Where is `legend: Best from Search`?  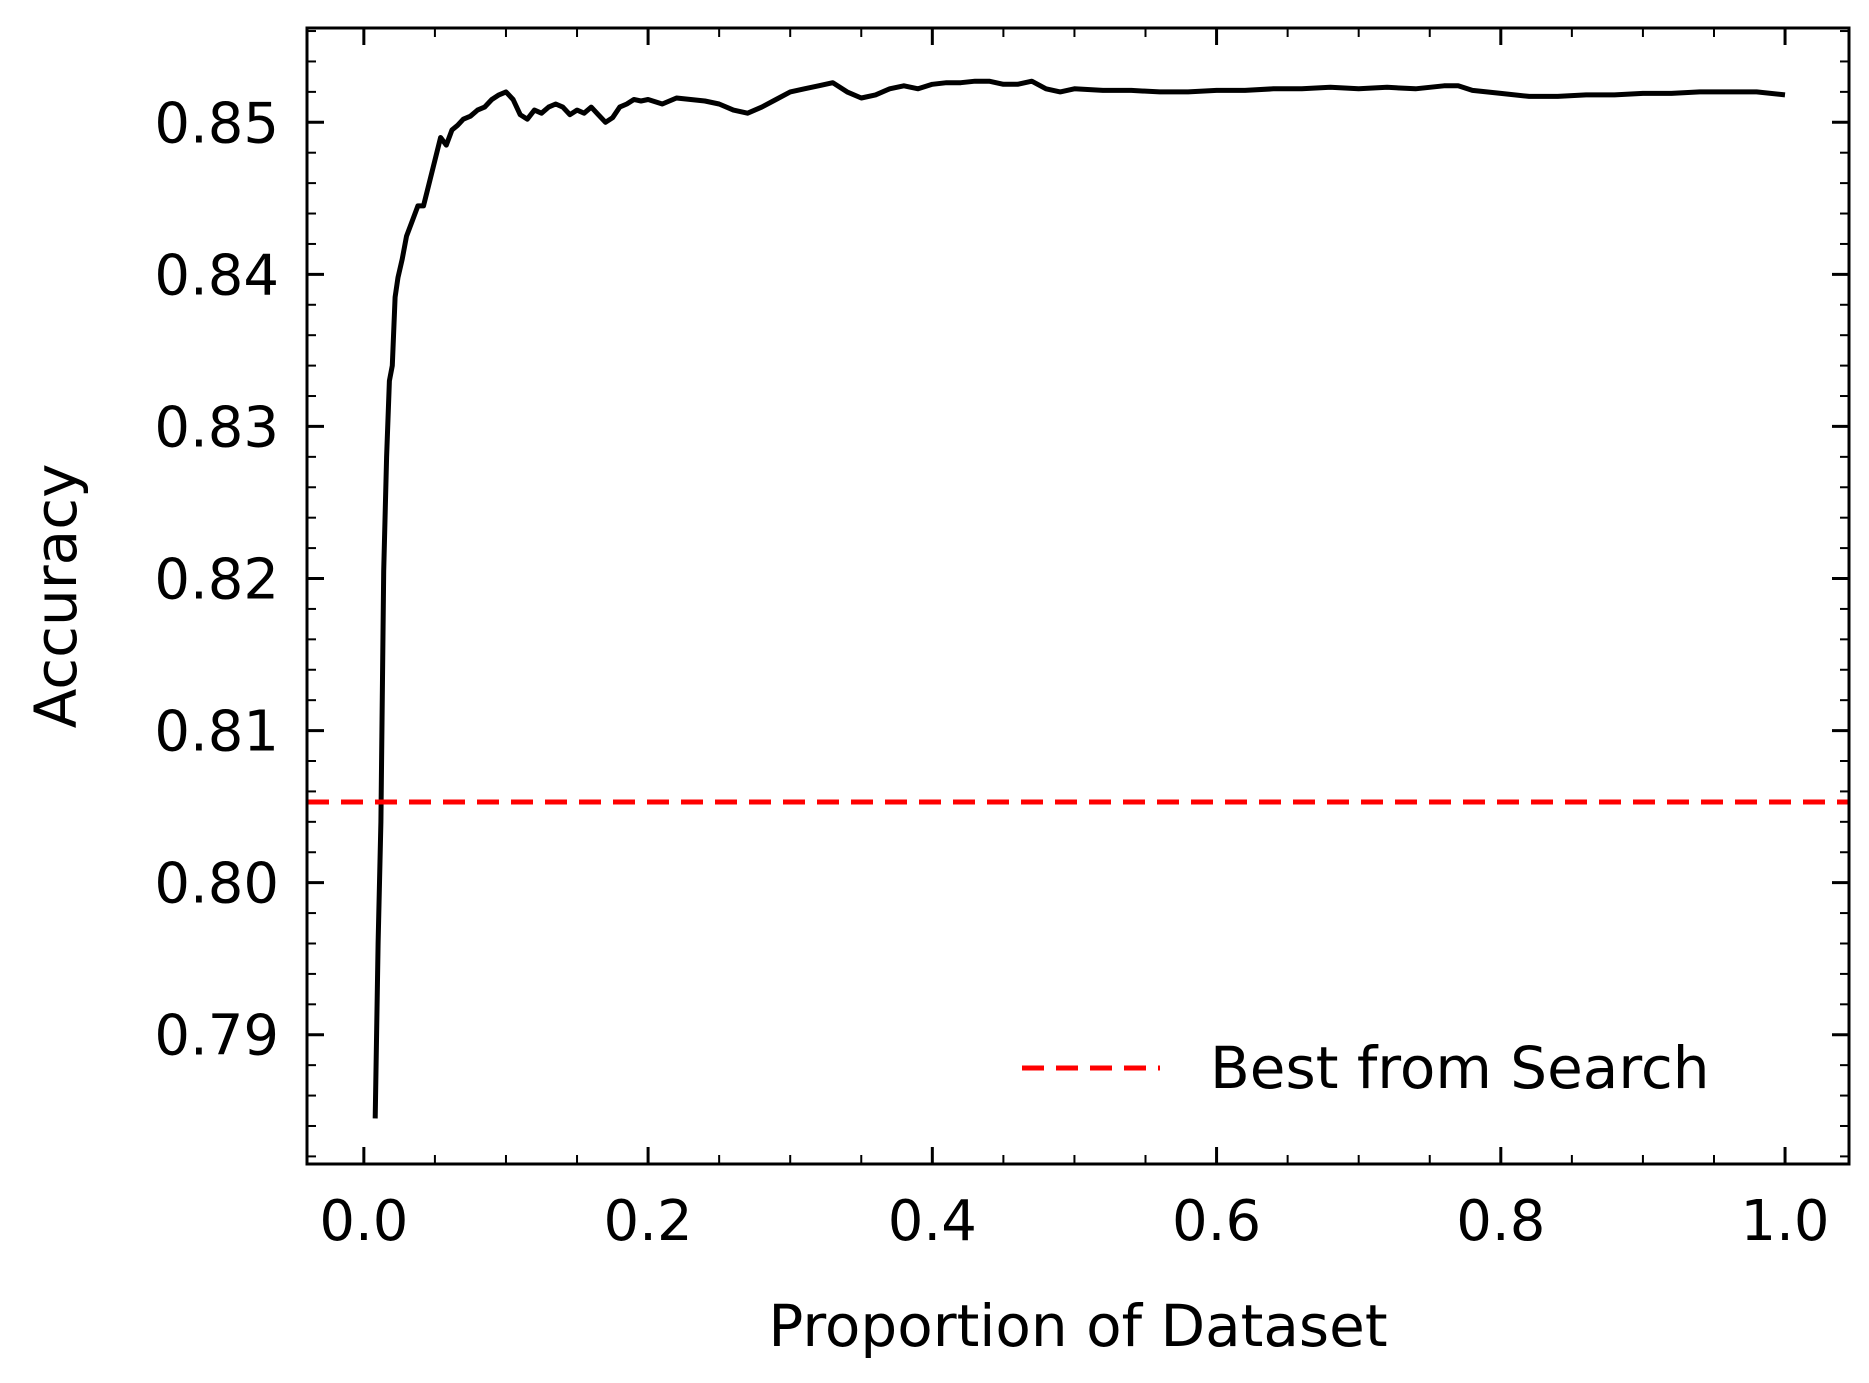
legend: Best from Search is located at coordinates (1366, 1068).